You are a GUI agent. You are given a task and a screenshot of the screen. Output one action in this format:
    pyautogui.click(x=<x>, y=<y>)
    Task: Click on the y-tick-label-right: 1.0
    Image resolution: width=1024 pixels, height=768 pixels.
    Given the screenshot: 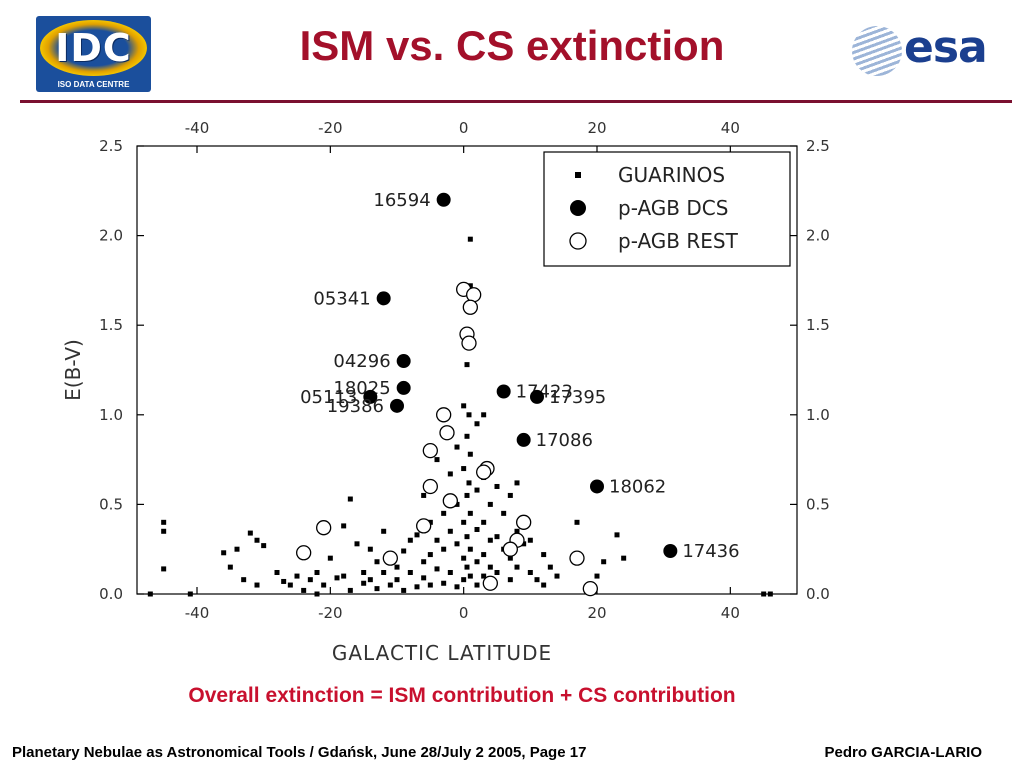 What is the action you would take?
    pyautogui.click(x=818, y=415)
    